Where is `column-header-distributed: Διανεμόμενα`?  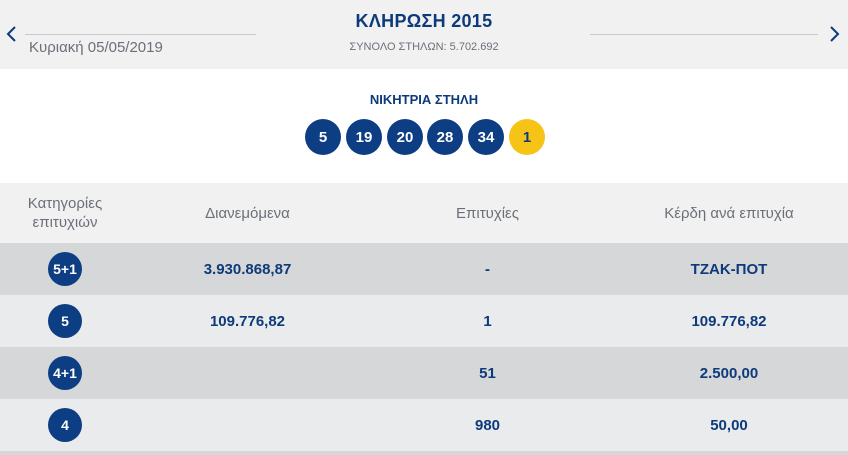
column-header-distributed: Διανεμόμενα is located at coordinates (247, 213).